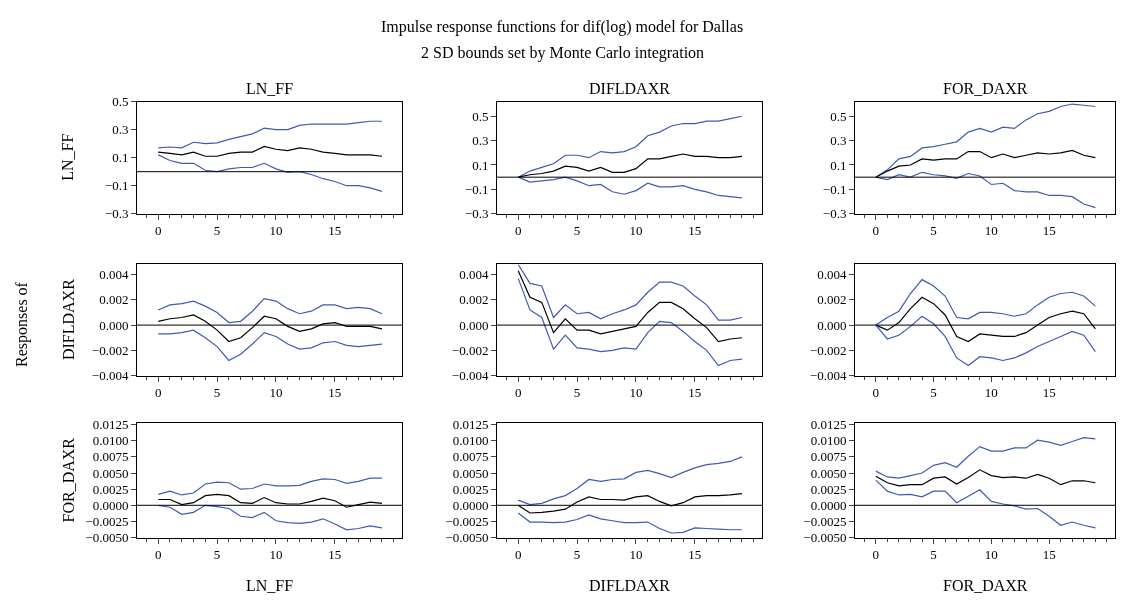  Describe the element at coordinates (563, 53) in the screenshot. I see `text: 2 SD bounds set by Monte Carlo integration` at that location.